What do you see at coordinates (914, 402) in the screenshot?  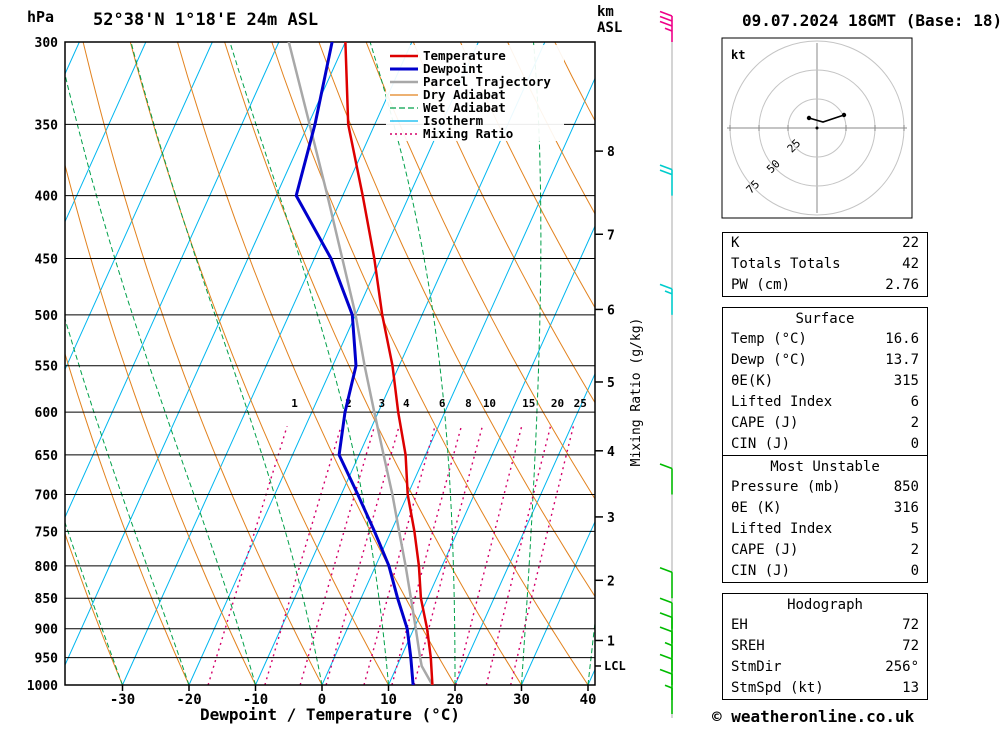 I see `table-row-value: 6` at bounding box center [914, 402].